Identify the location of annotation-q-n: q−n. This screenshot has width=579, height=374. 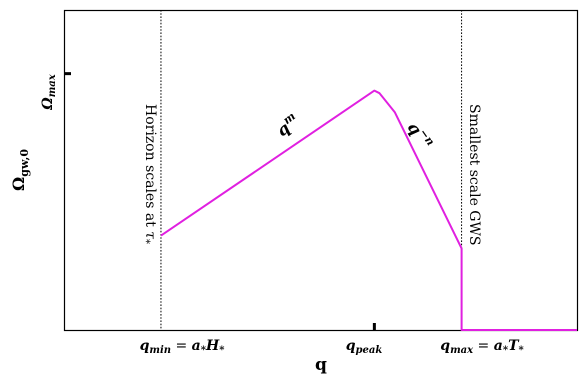
(420, 134).